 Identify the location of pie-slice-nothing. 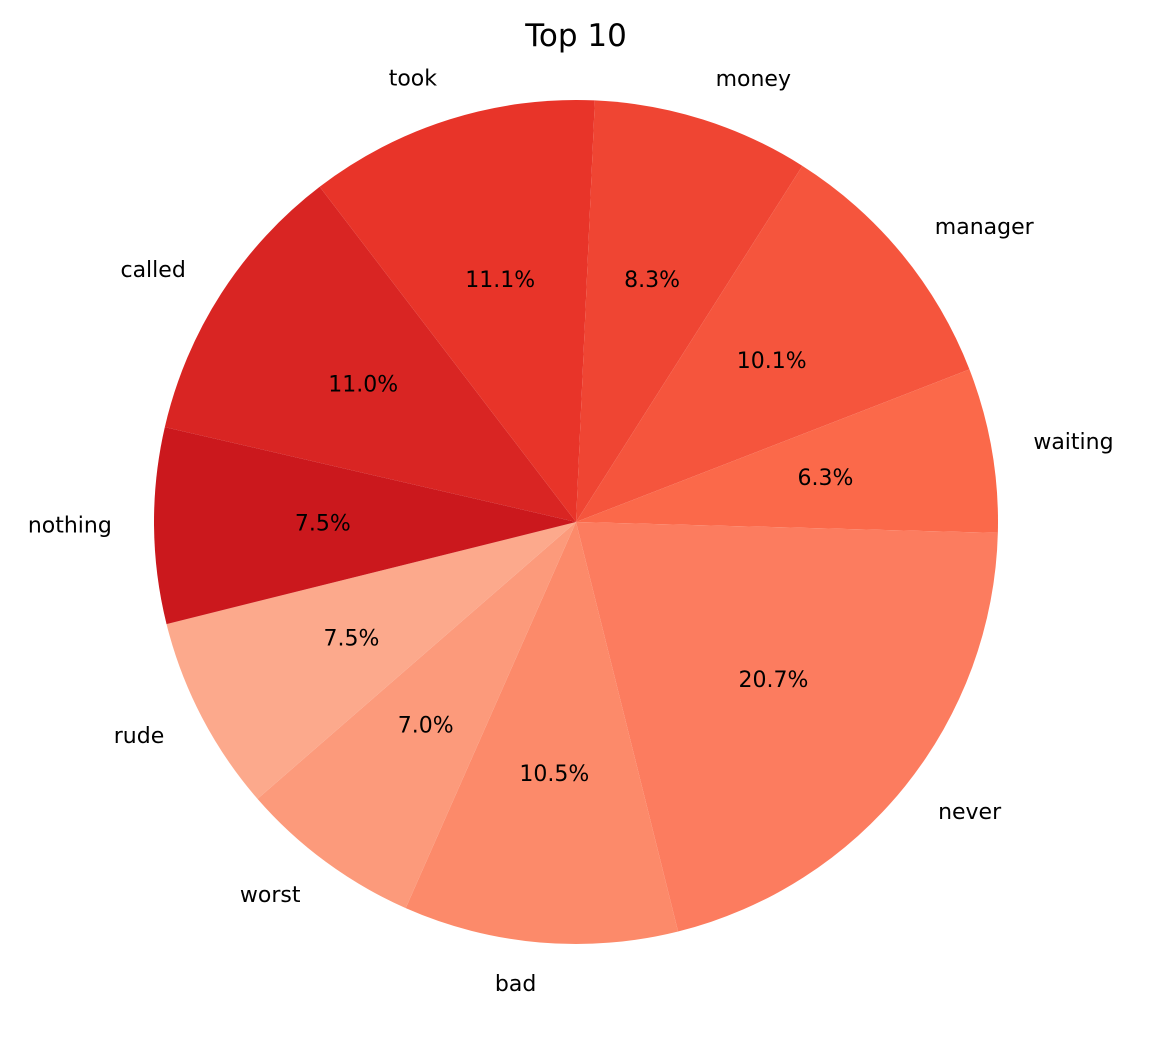
(365, 526).